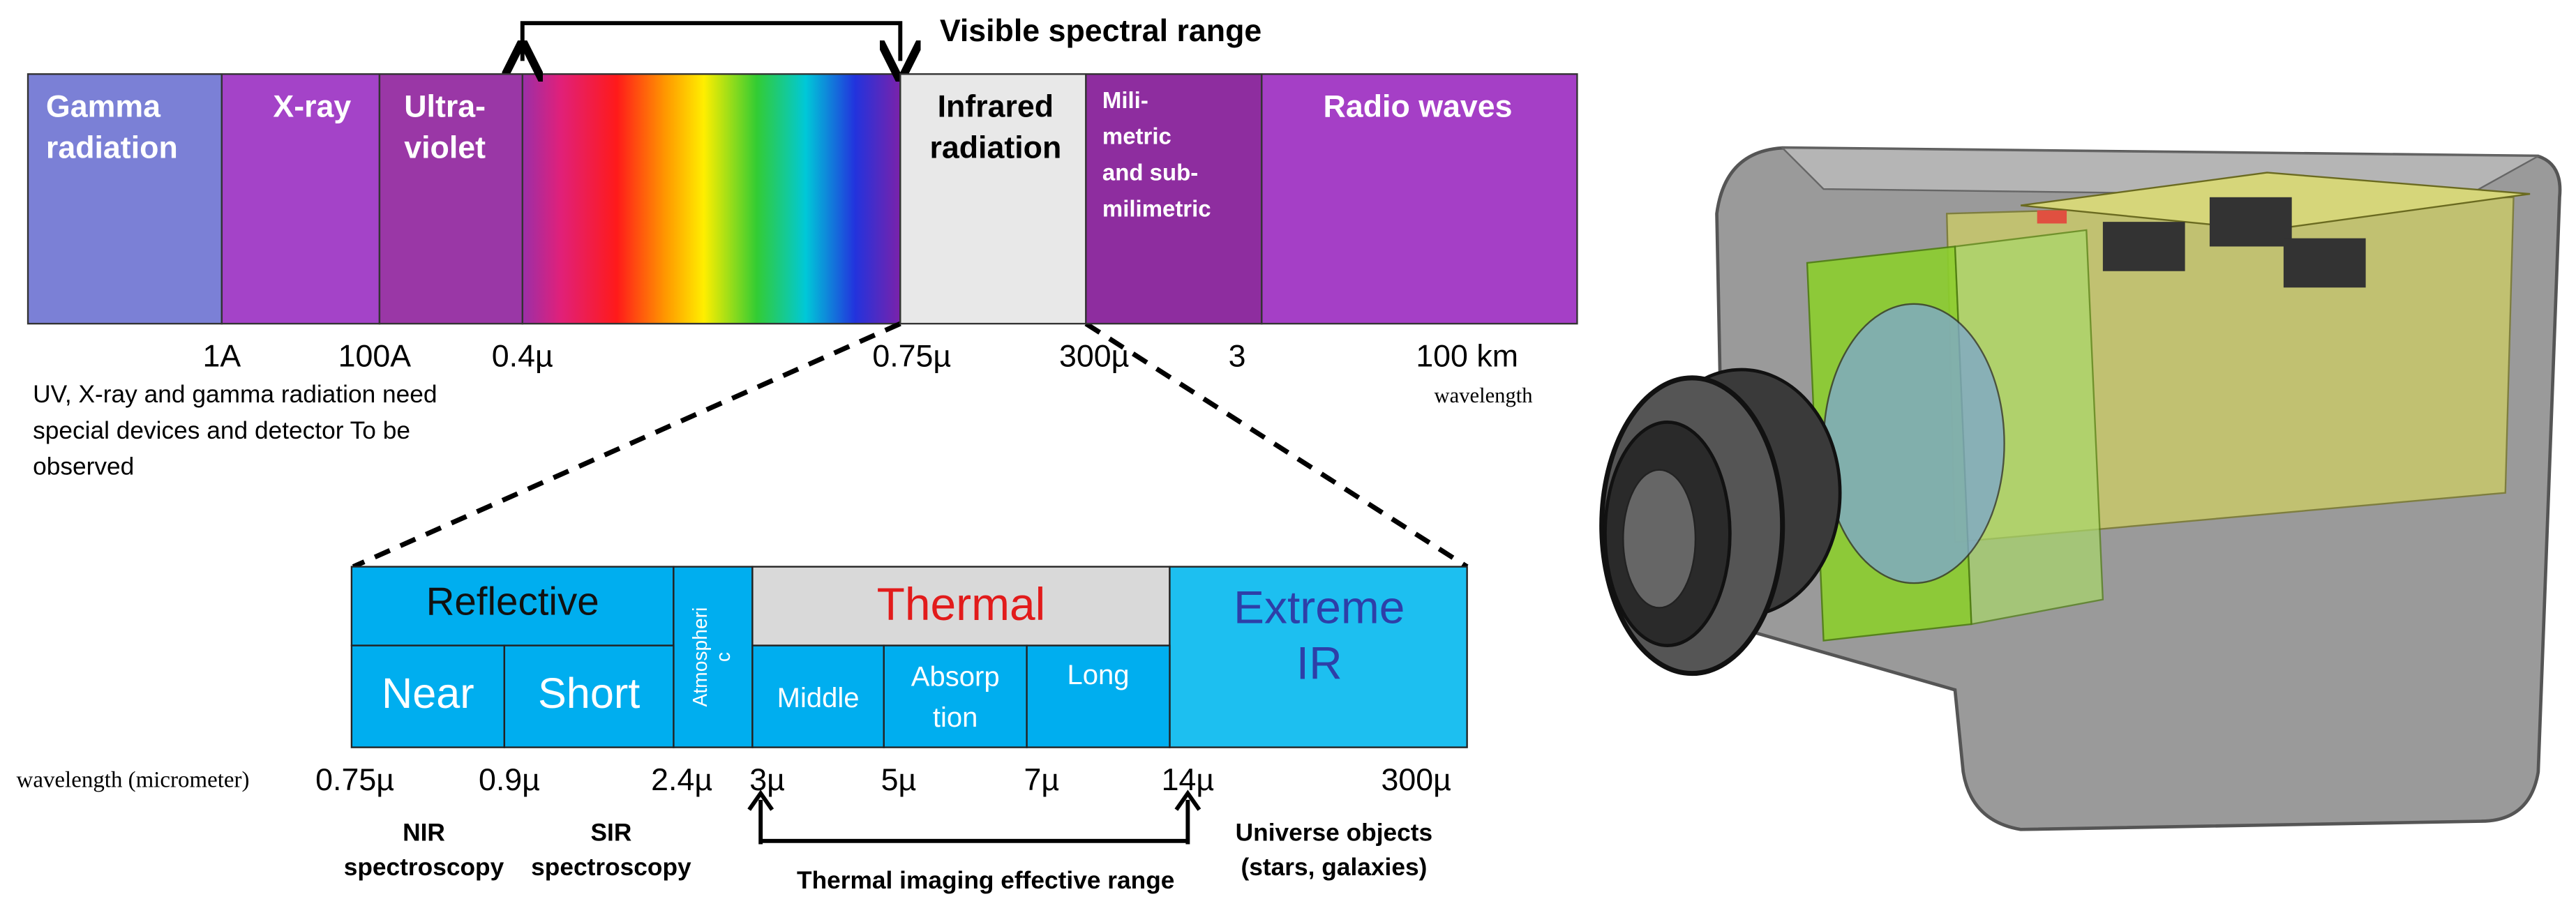 This screenshot has height=915, width=2576. What do you see at coordinates (985, 881) in the screenshot?
I see `use-label: Thermal imaging effective range` at bounding box center [985, 881].